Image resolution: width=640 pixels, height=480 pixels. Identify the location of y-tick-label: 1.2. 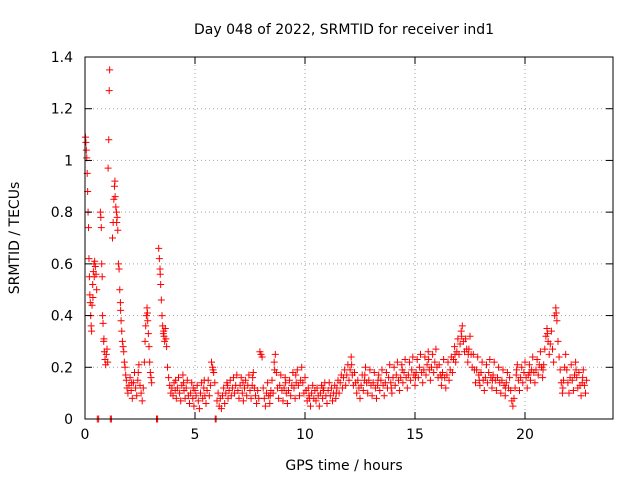
(62, 110).